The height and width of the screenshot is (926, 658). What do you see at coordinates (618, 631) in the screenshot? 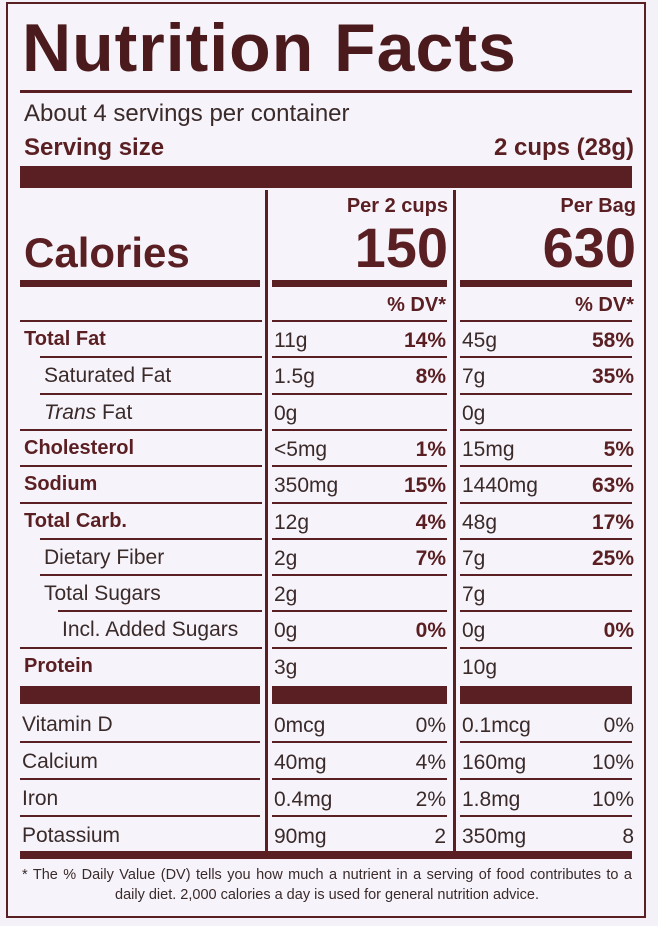
I see `col2-dv: 0%` at bounding box center [618, 631].